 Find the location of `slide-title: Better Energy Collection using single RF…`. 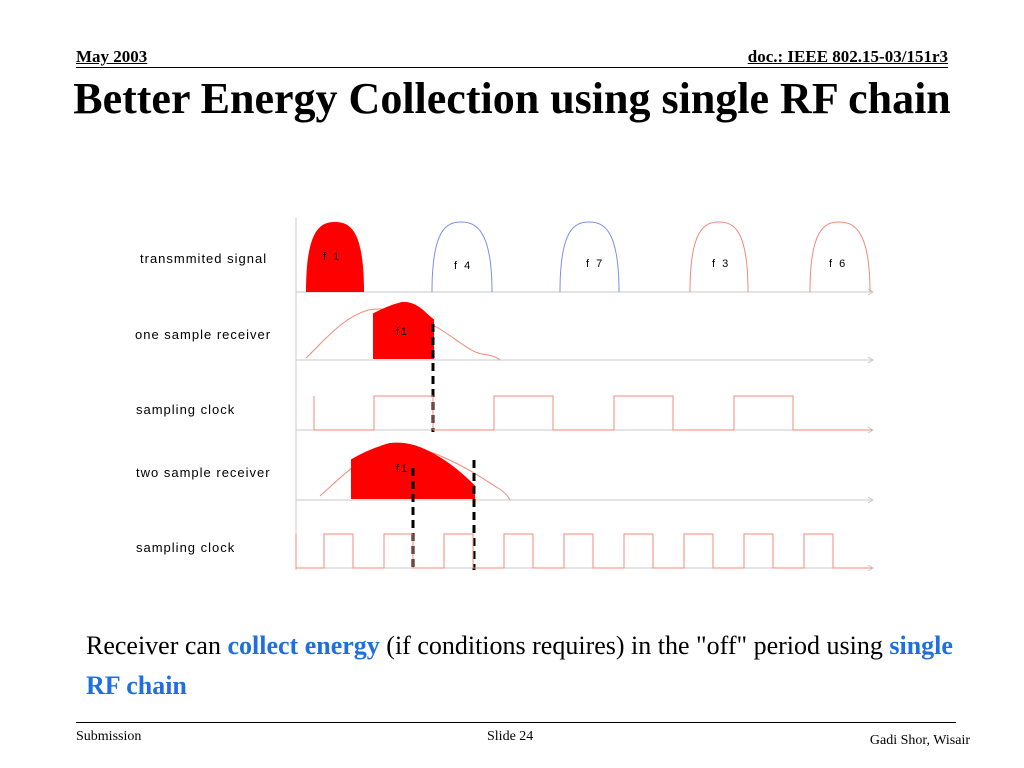

slide-title: Better Energy Collection using single RF… is located at coordinates (512, 98).